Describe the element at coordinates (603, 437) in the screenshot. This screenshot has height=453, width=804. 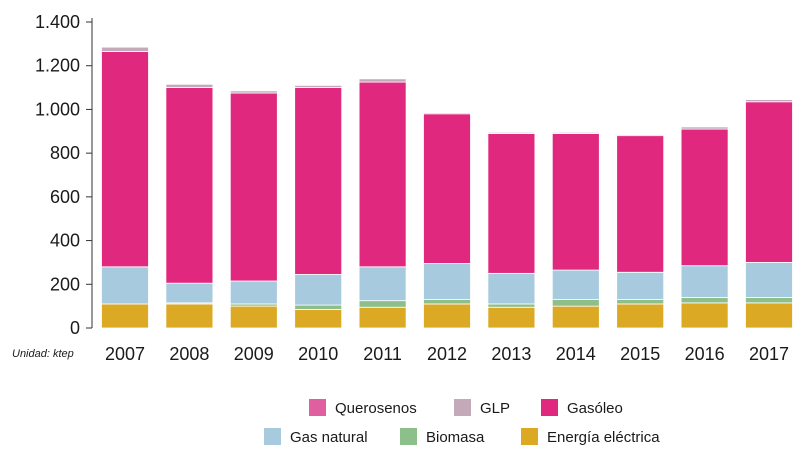
I see `legend-label: Energía eléctrica` at that location.